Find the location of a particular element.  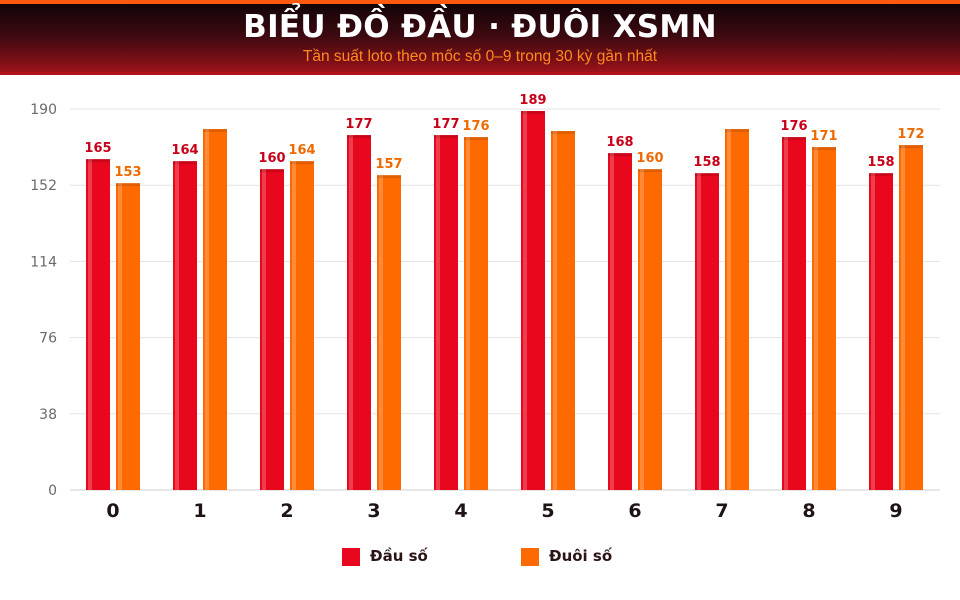

legend-label-duoi: Đuôi số is located at coordinates (581, 556).